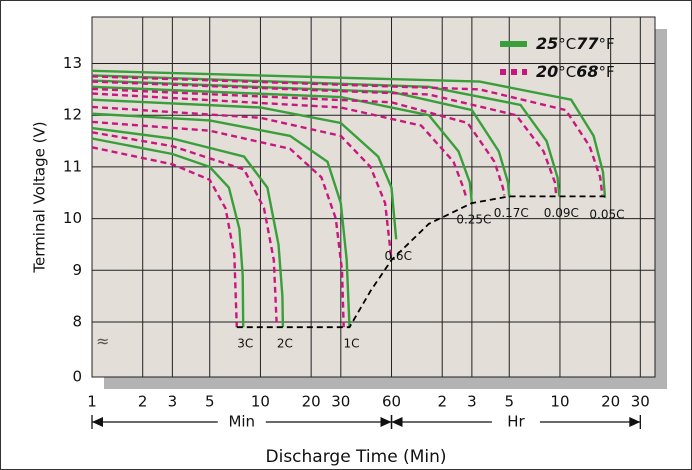  I want to click on rate-label: 0.25C, so click(473, 220).